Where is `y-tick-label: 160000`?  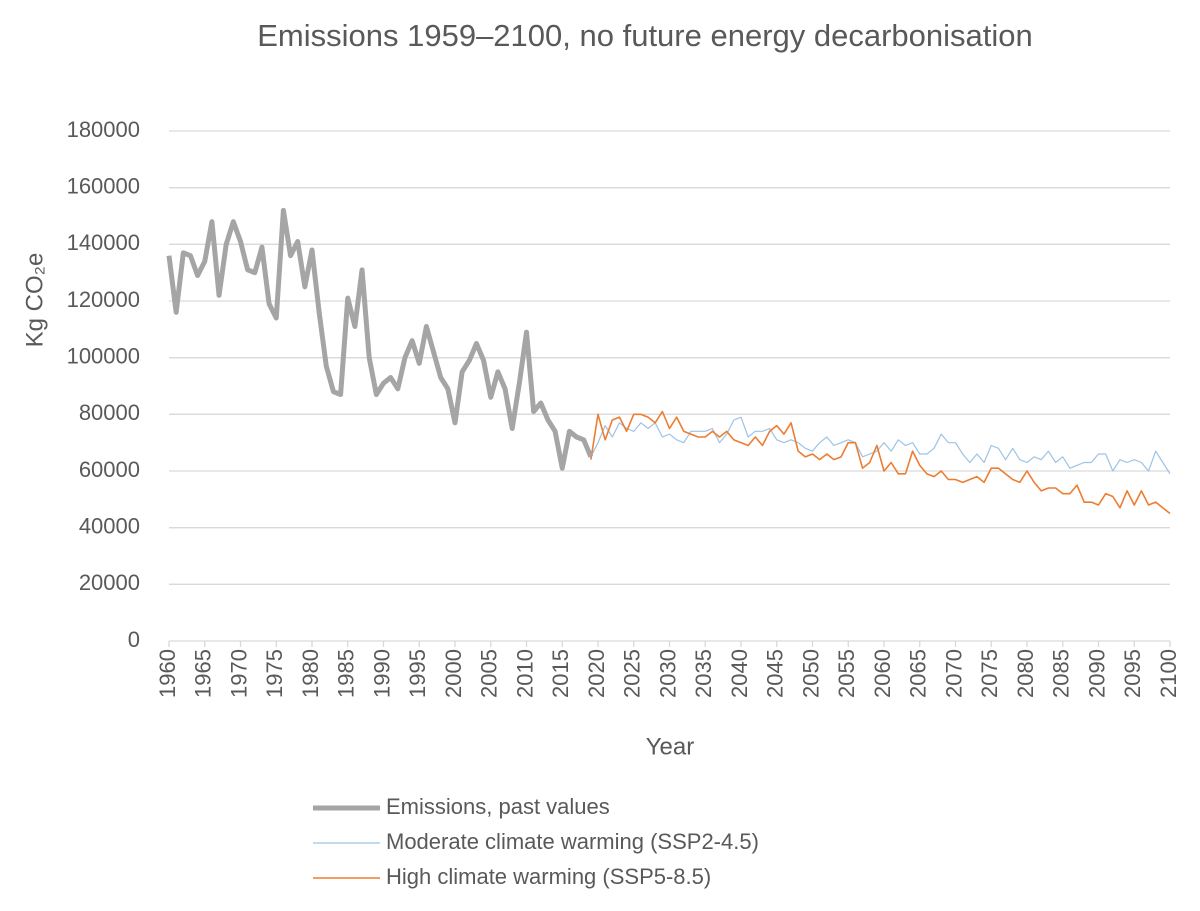
y-tick-label: 160000 is located at coordinates (103, 185).